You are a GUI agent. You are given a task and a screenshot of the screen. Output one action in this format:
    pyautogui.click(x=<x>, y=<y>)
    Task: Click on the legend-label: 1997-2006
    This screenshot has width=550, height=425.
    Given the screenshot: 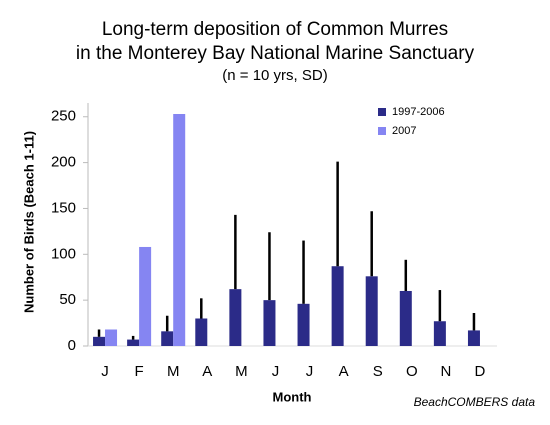 What is the action you would take?
    pyautogui.click(x=418, y=112)
    